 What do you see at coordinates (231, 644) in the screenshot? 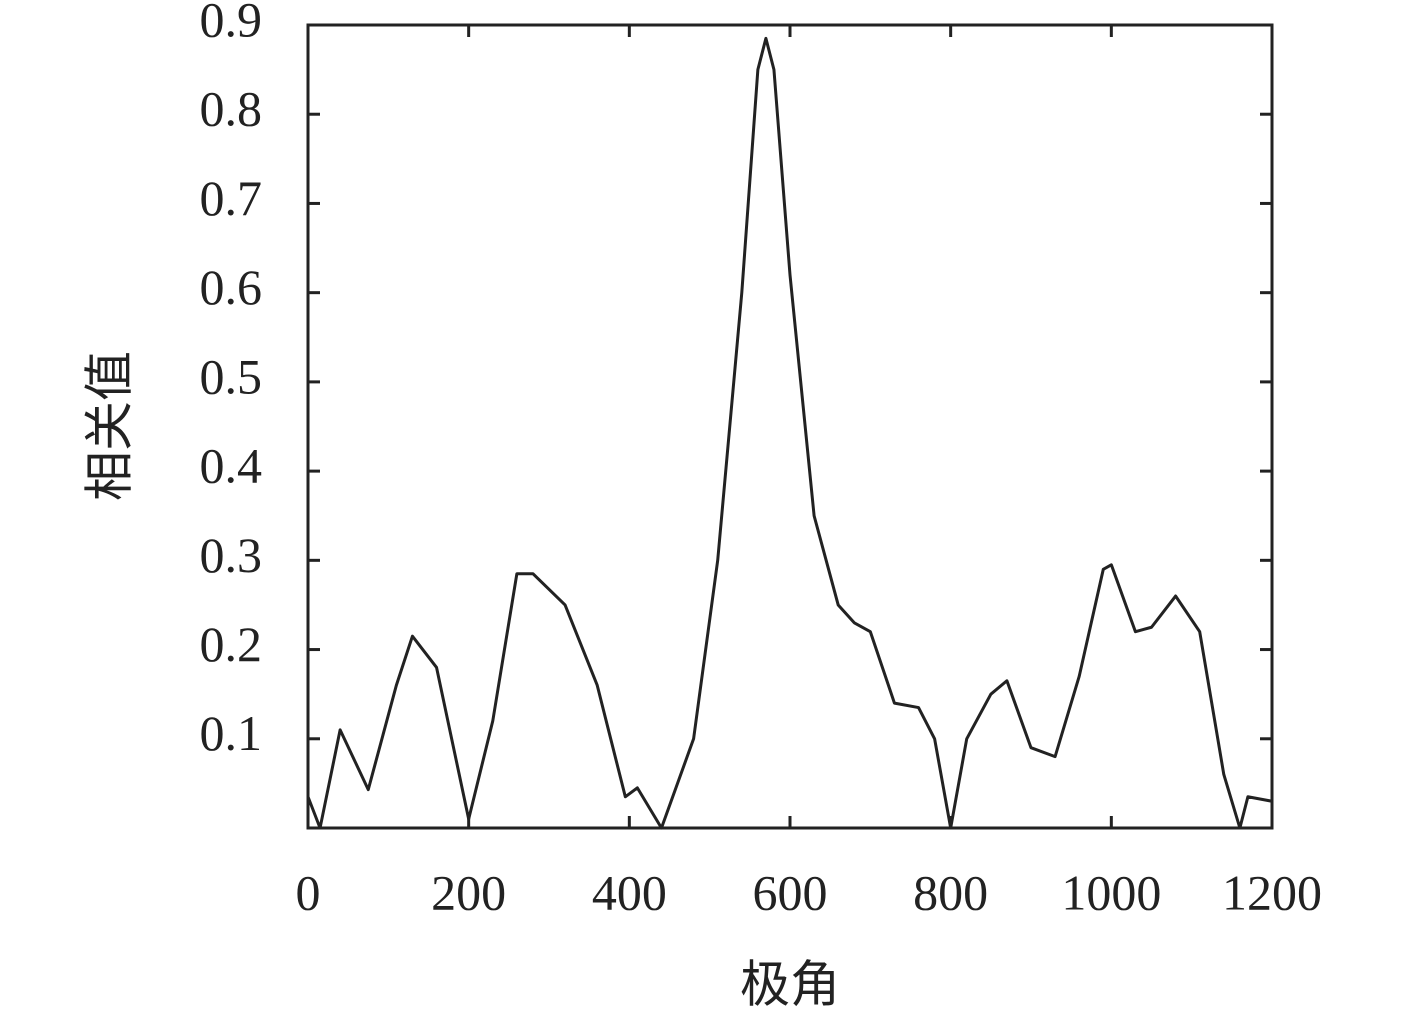
I see `y-tick-label: 0.2` at bounding box center [231, 644].